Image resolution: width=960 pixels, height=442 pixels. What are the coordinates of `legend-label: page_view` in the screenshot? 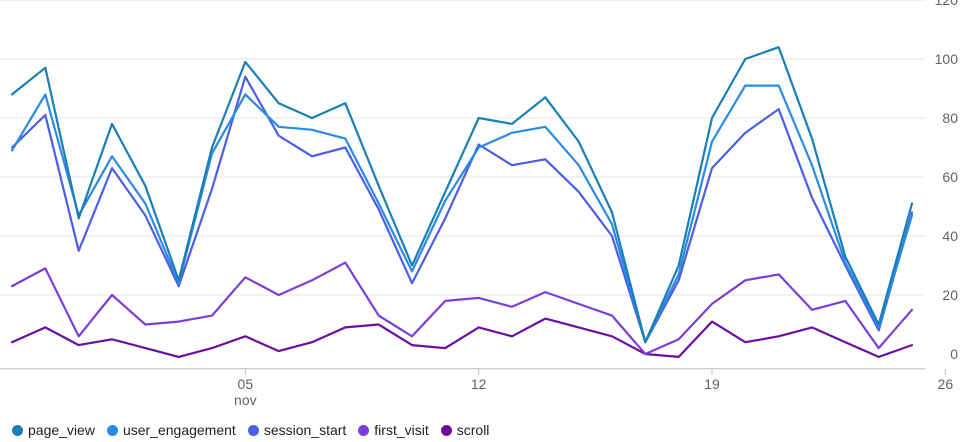 It's located at (61, 430).